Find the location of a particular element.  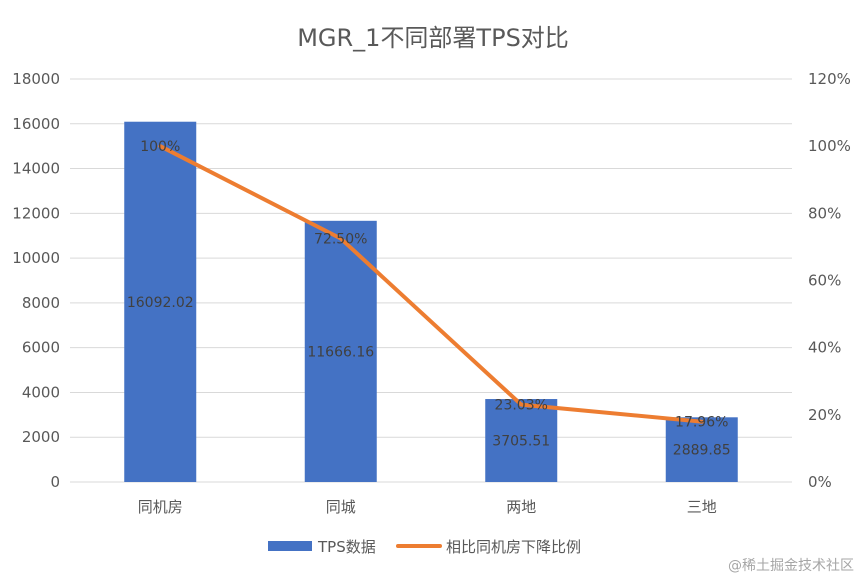

right-tick-label: 20% is located at coordinates (824, 415).